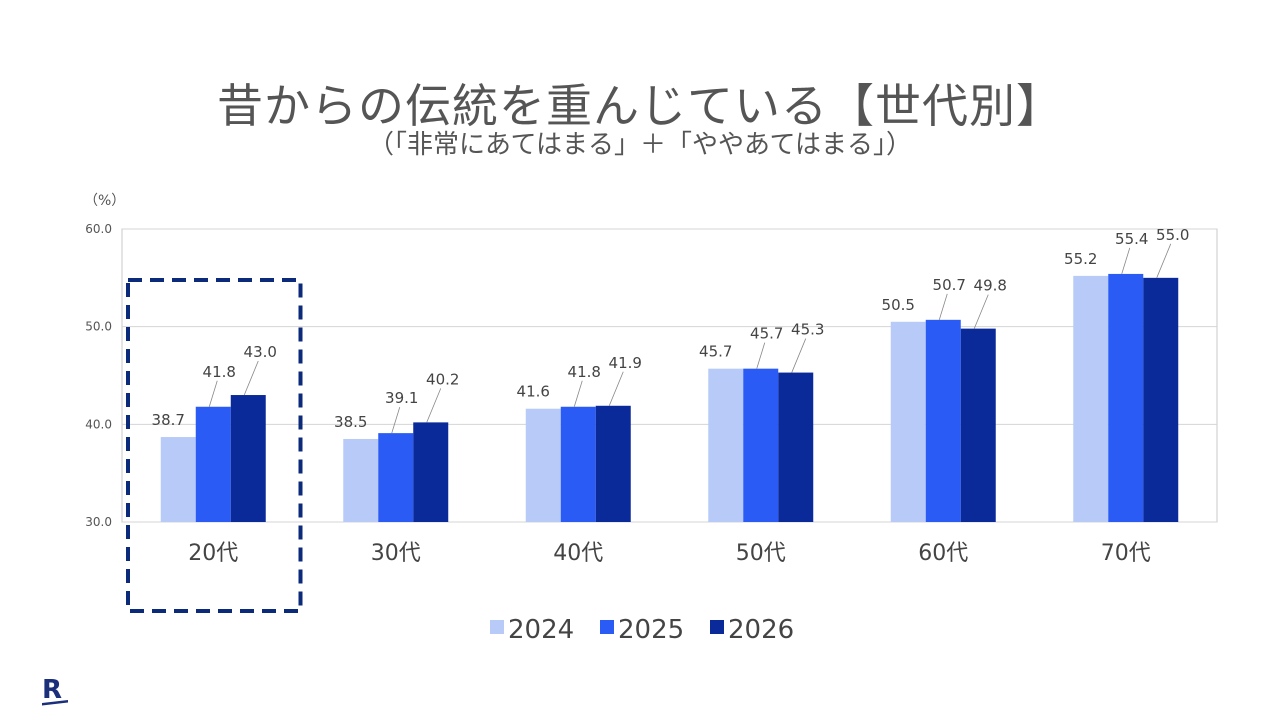 Image resolution: width=1280 pixels, height=720 pixels. Describe the element at coordinates (213, 553) in the screenshot. I see `x-tick-label: 20代` at that location.